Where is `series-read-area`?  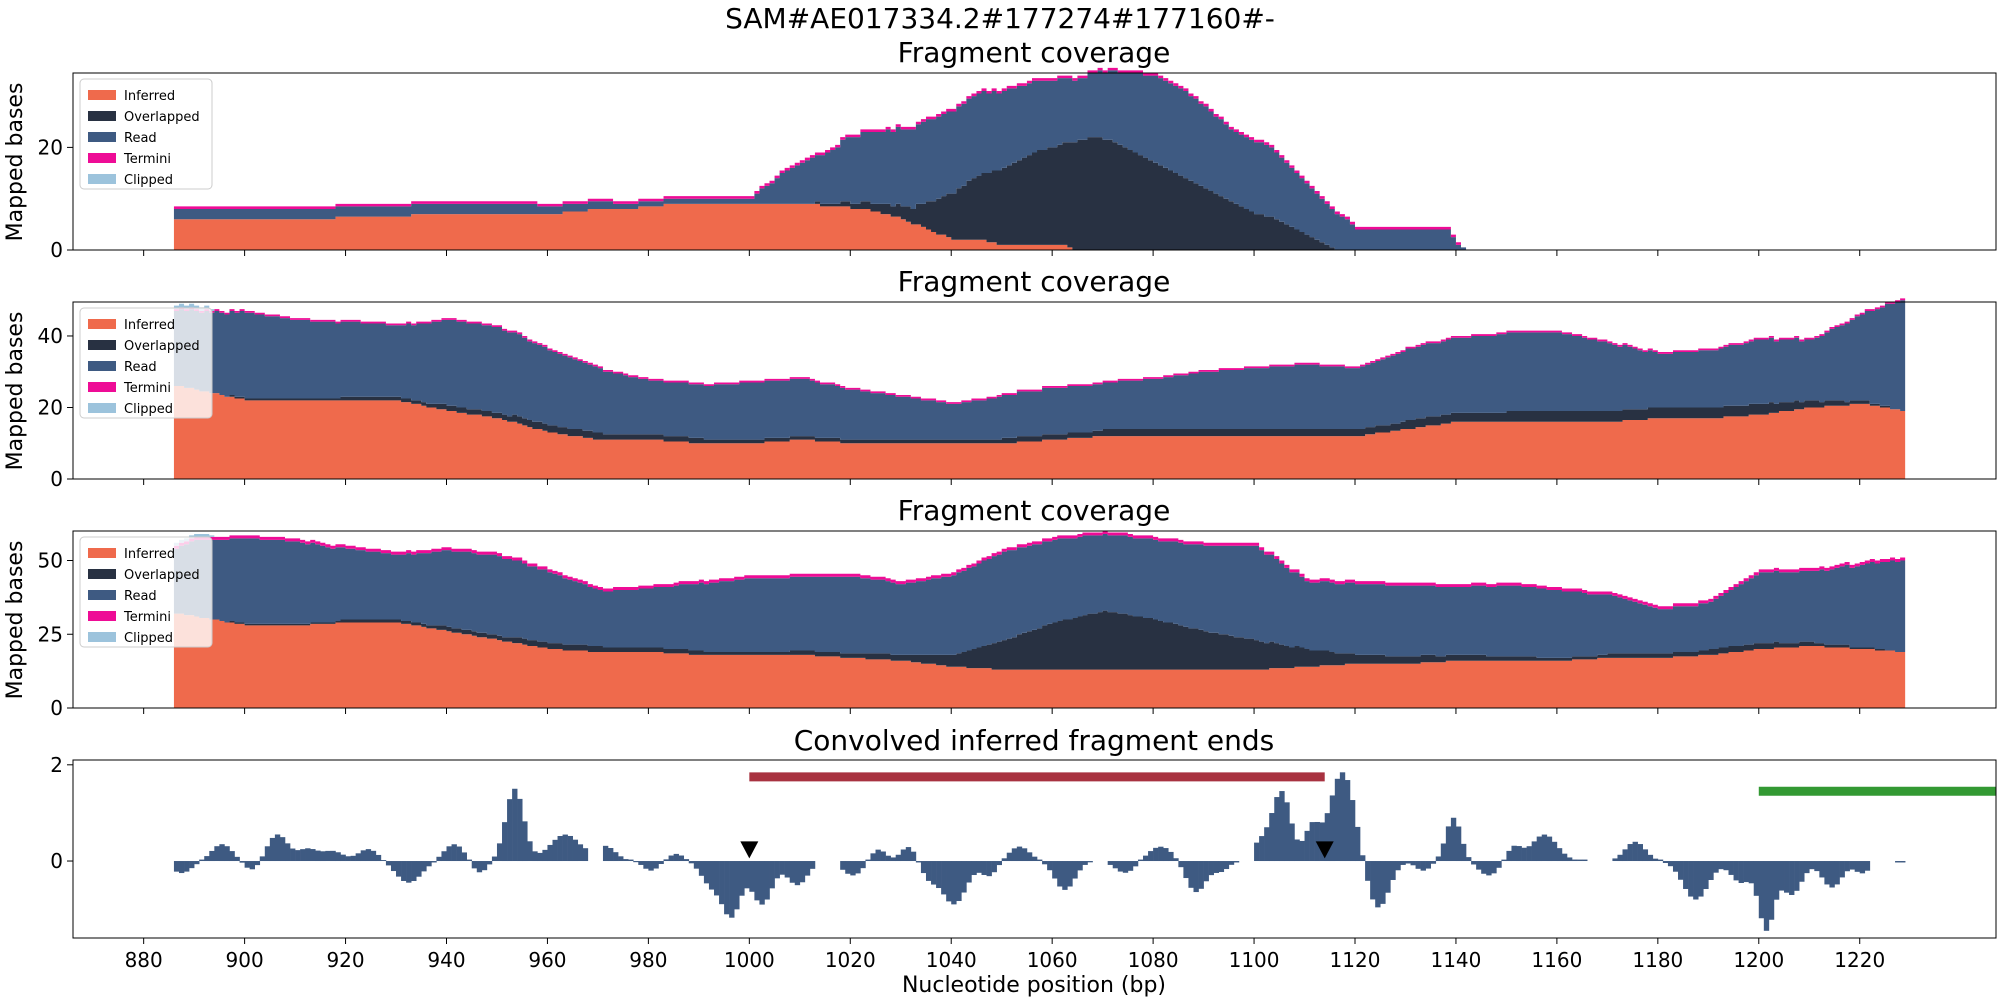
series-read-area is located at coordinates (1039, 370).